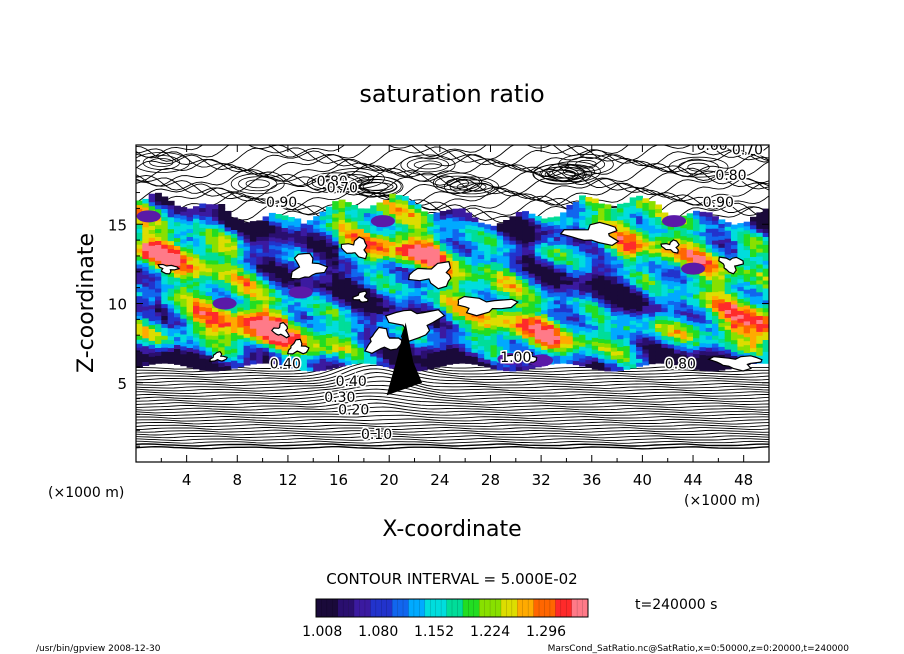 This screenshot has height=654, width=904. Describe the element at coordinates (168, 269) in the screenshot. I see `subsaturated-patch` at that location.